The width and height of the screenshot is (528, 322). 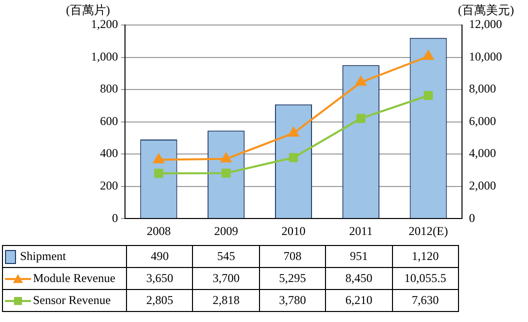 What do you see at coordinates (88, 10) in the screenshot?
I see `y-axis-title: (百萬片)` at bounding box center [88, 10].